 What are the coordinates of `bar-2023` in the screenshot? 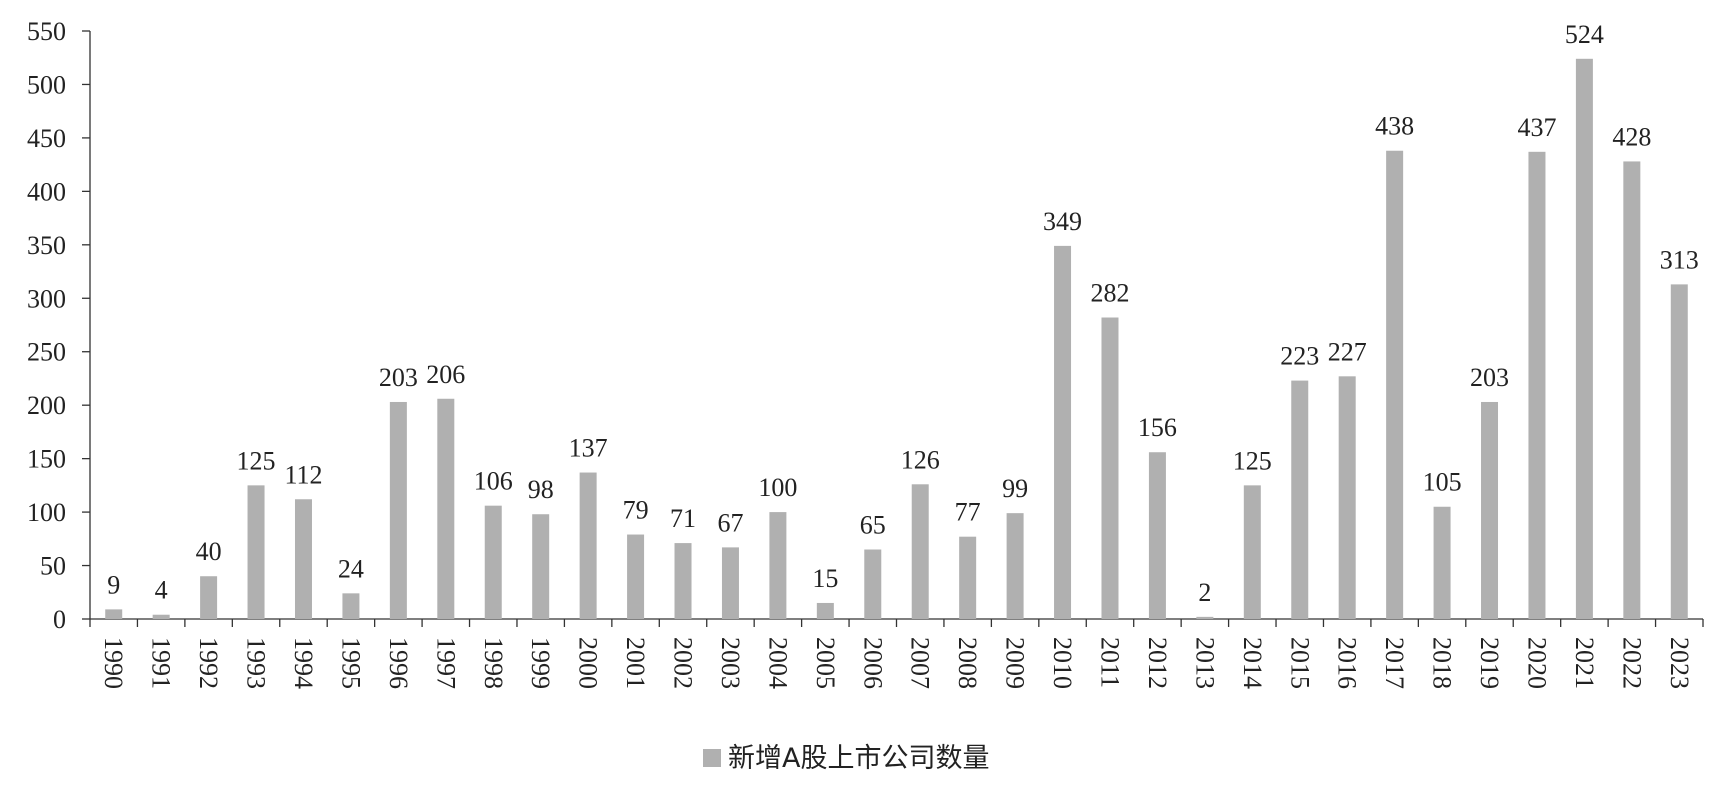 It's located at (1679, 451).